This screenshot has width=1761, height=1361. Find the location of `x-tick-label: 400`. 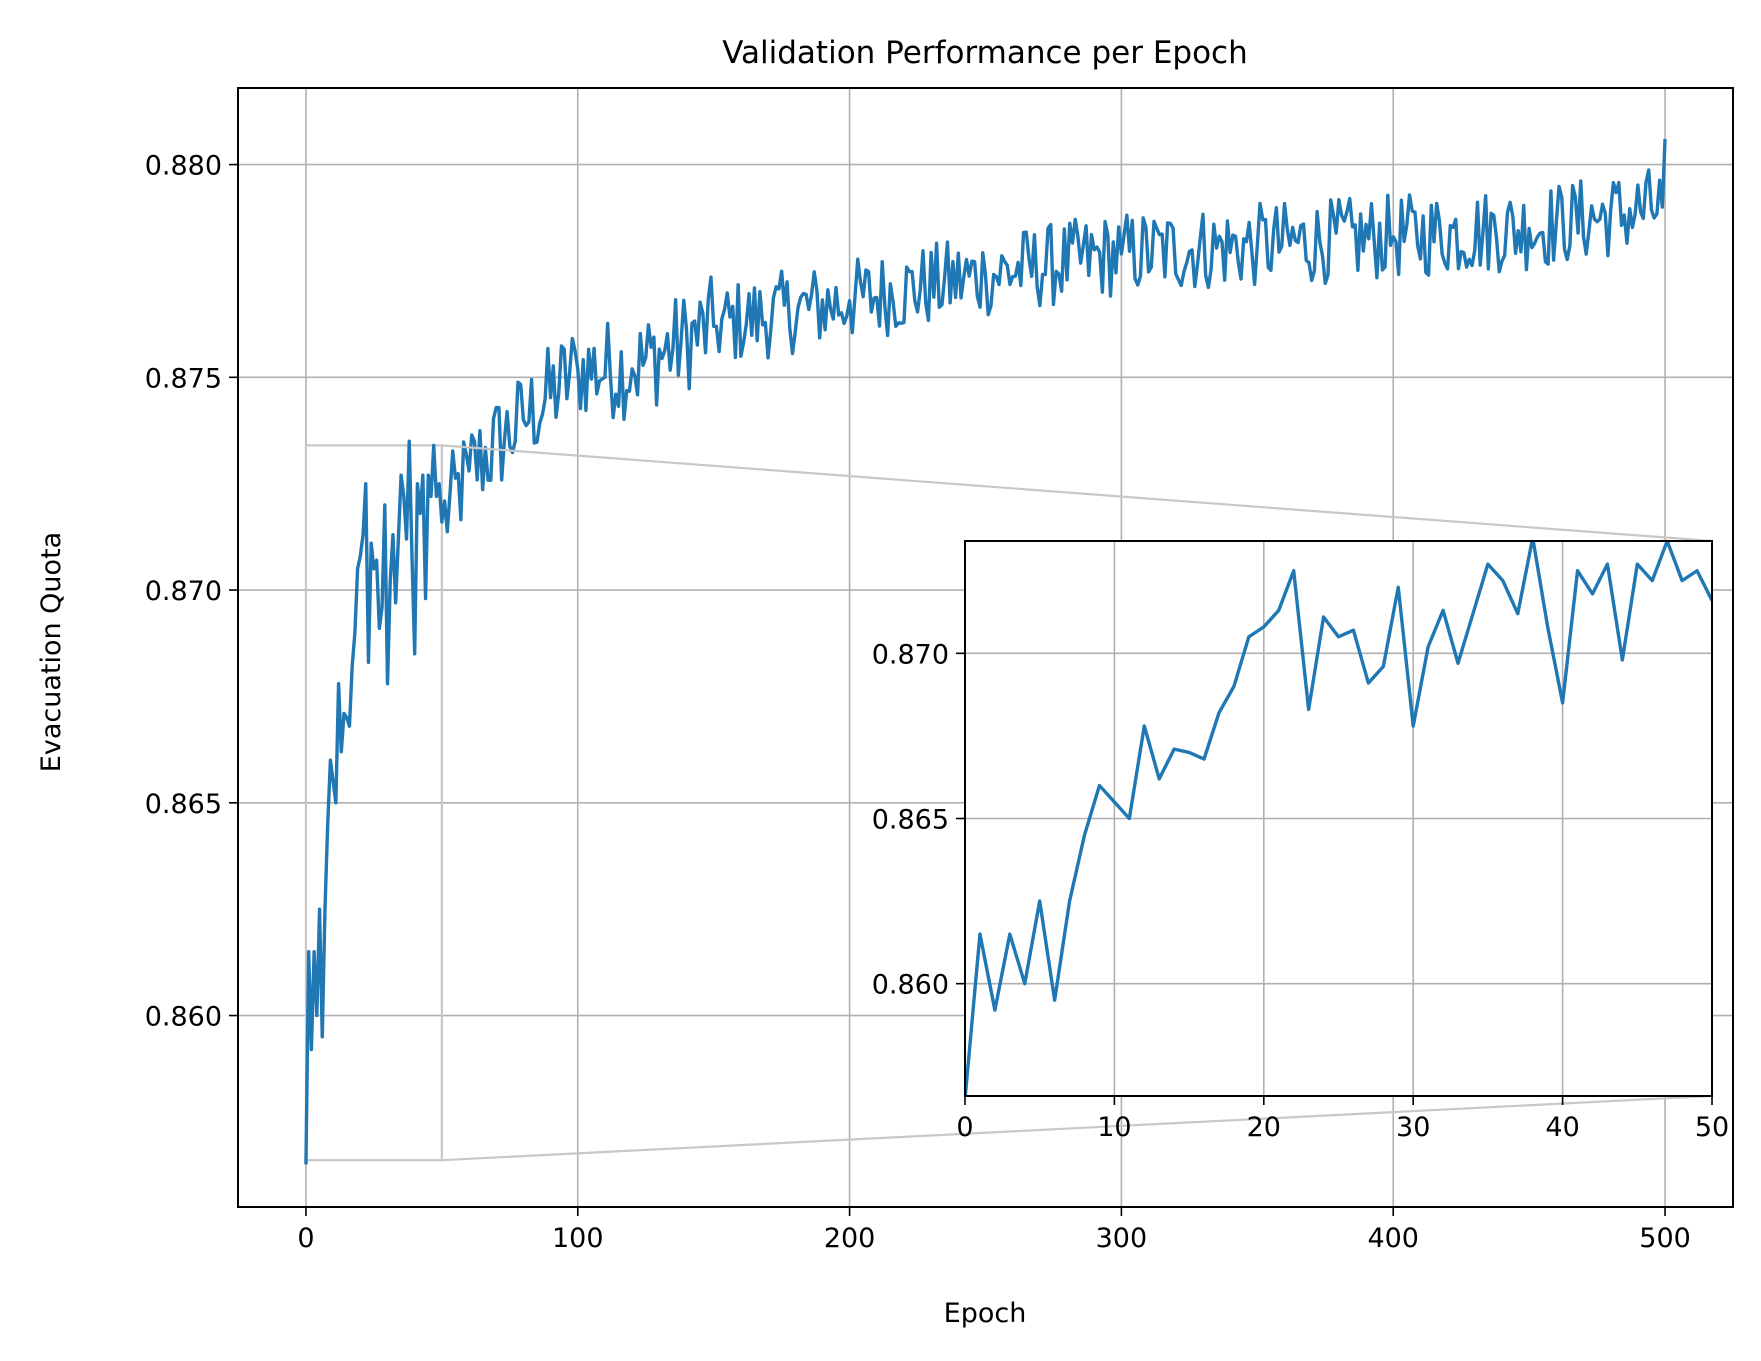

x-tick-label: 400 is located at coordinates (1393, 1238).